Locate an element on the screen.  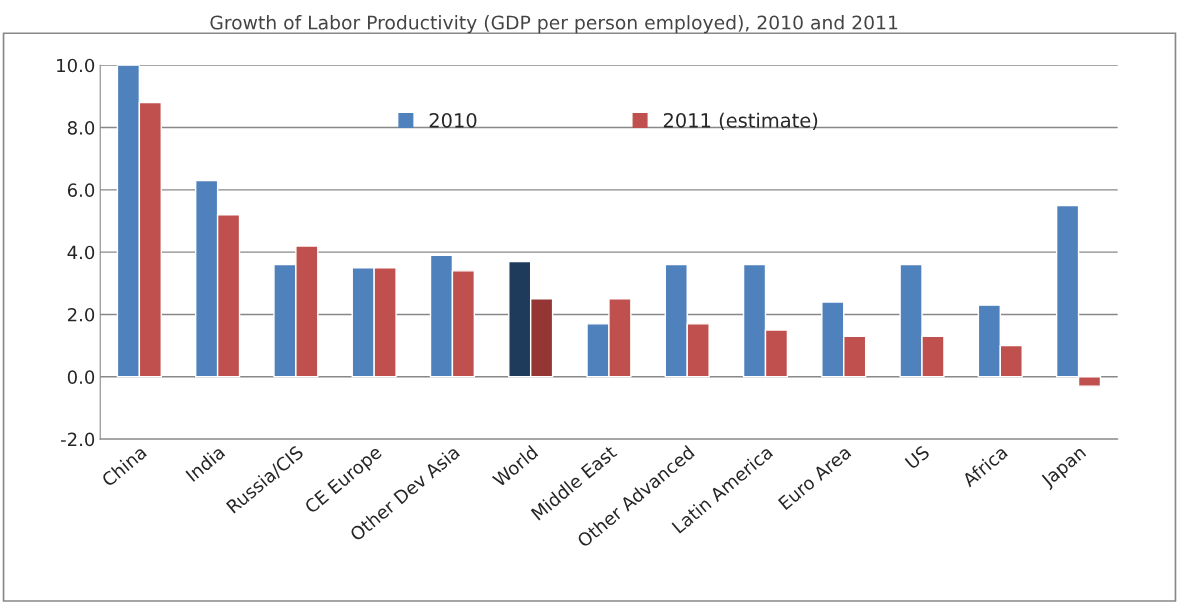
x-tick-label: US is located at coordinates (917, 457).